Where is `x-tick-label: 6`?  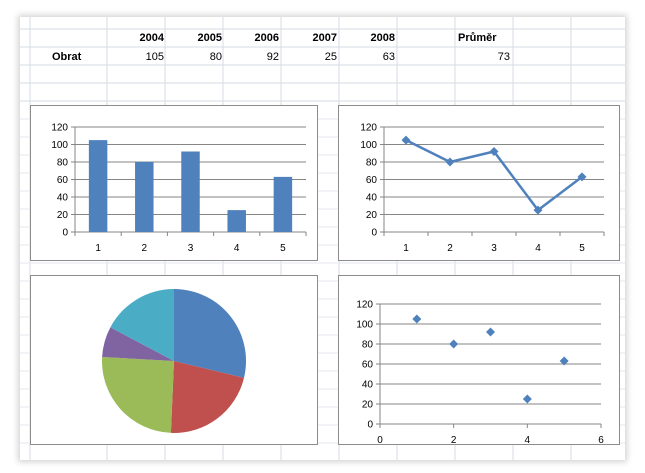
x-tick-label: 6 is located at coordinates (601, 439).